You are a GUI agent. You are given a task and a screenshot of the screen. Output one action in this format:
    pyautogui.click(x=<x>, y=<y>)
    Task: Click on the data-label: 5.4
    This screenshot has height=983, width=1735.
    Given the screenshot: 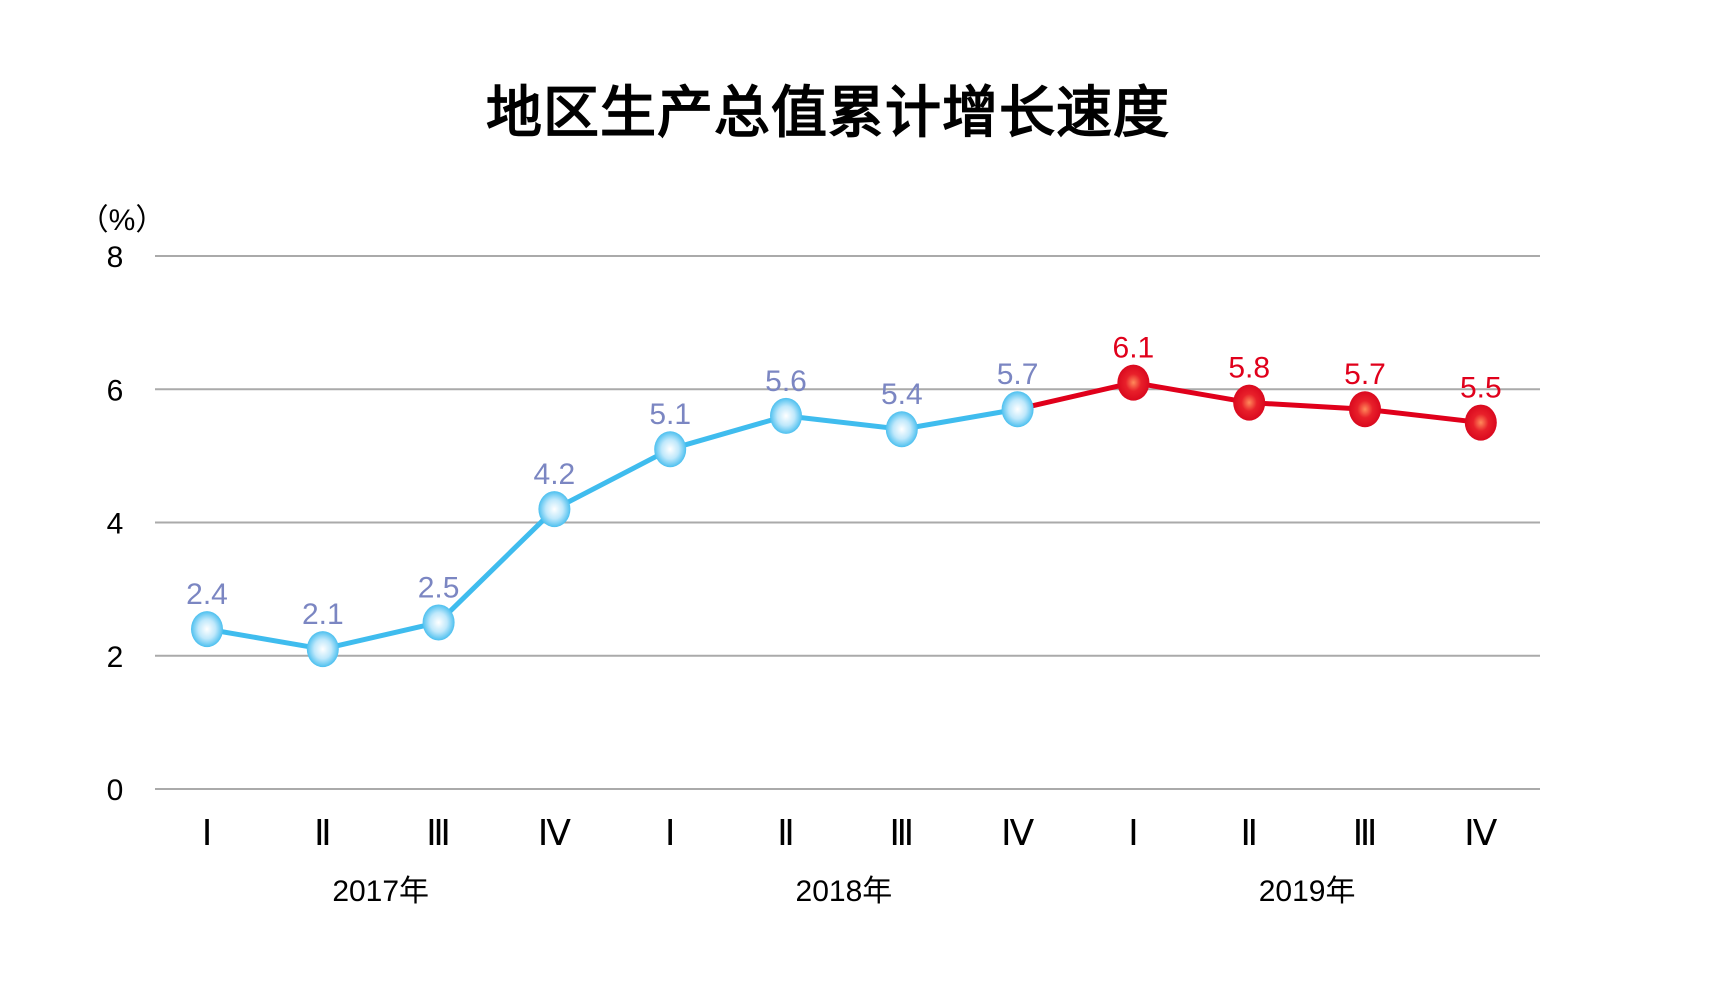 What is the action you would take?
    pyautogui.click(x=902, y=394)
    